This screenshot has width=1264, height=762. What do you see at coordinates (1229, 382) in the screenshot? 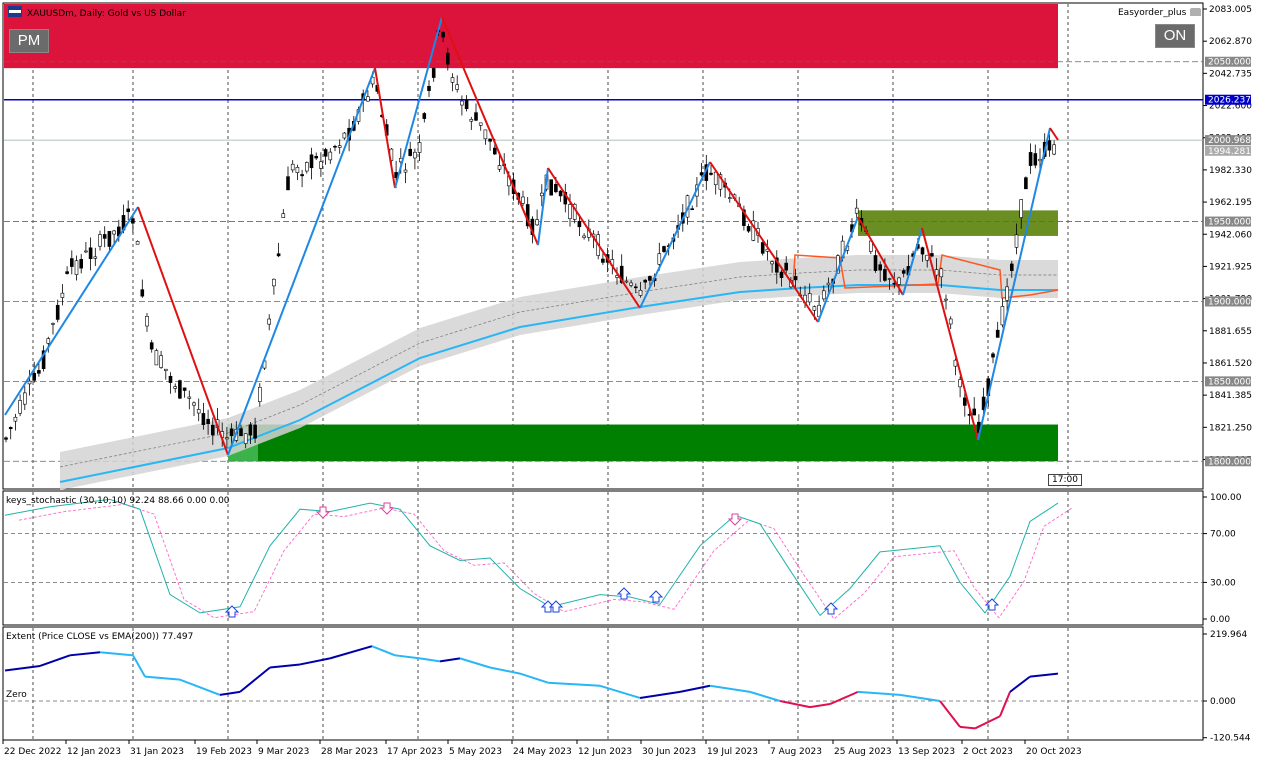
I see `price-highlight-label: 1850.000` at bounding box center [1229, 382].